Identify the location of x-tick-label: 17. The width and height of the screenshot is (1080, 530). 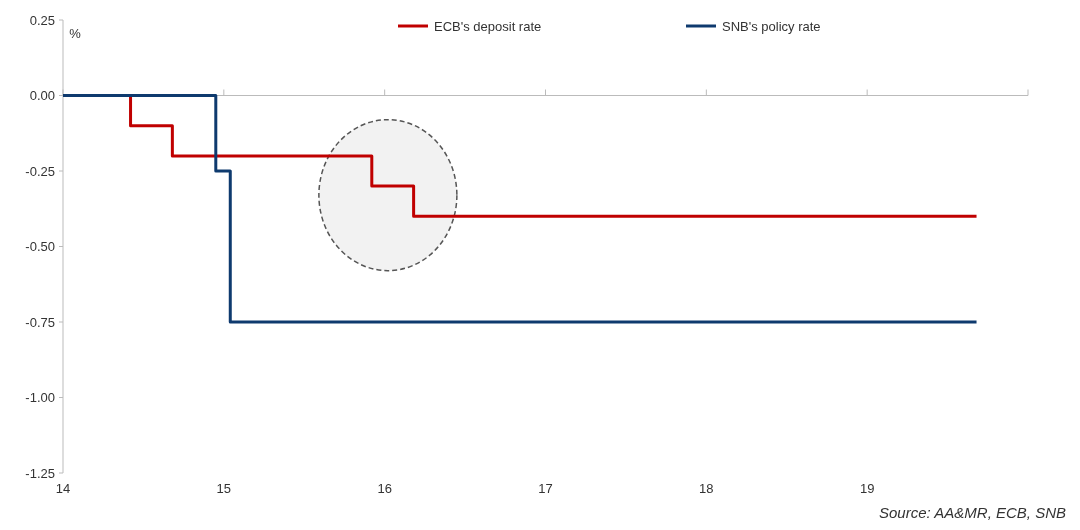
(545, 488).